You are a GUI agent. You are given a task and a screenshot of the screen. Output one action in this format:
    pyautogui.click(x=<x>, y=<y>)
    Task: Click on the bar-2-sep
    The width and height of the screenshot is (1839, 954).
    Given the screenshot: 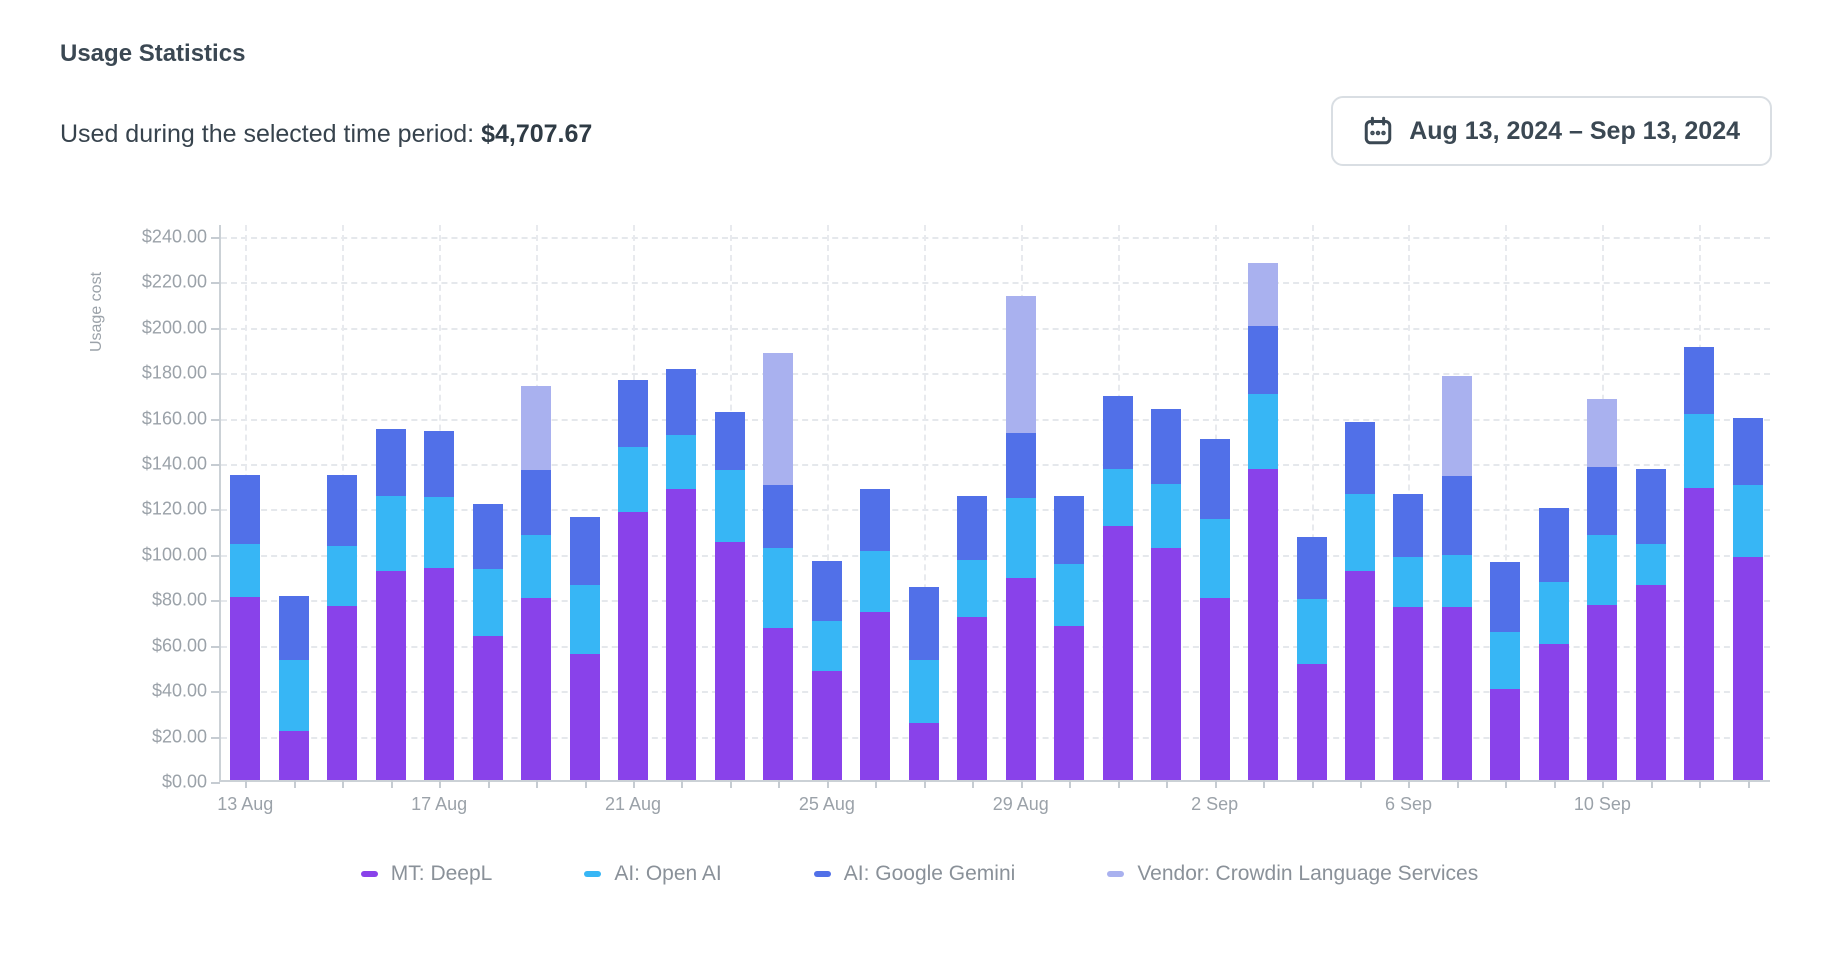 What is the action you would take?
    pyautogui.click(x=1214, y=609)
    